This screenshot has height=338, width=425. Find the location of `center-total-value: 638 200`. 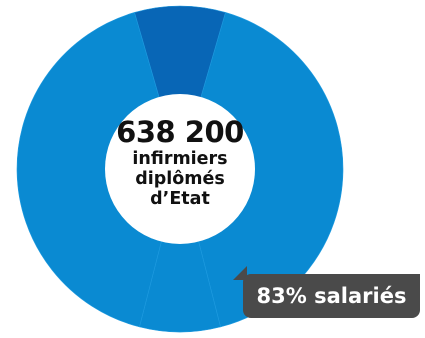

center-total-value: 638 200 is located at coordinates (180, 132).